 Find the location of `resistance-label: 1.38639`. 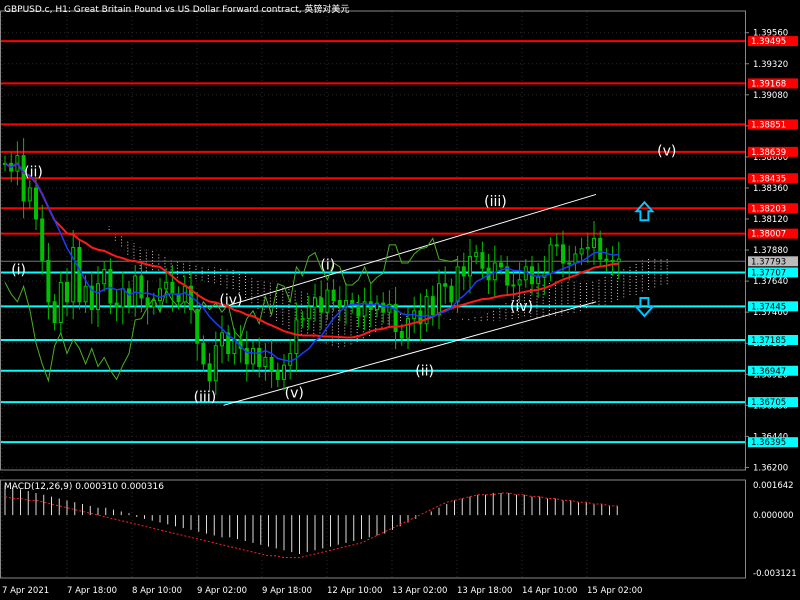

resistance-label: 1.38639 is located at coordinates (768, 153).